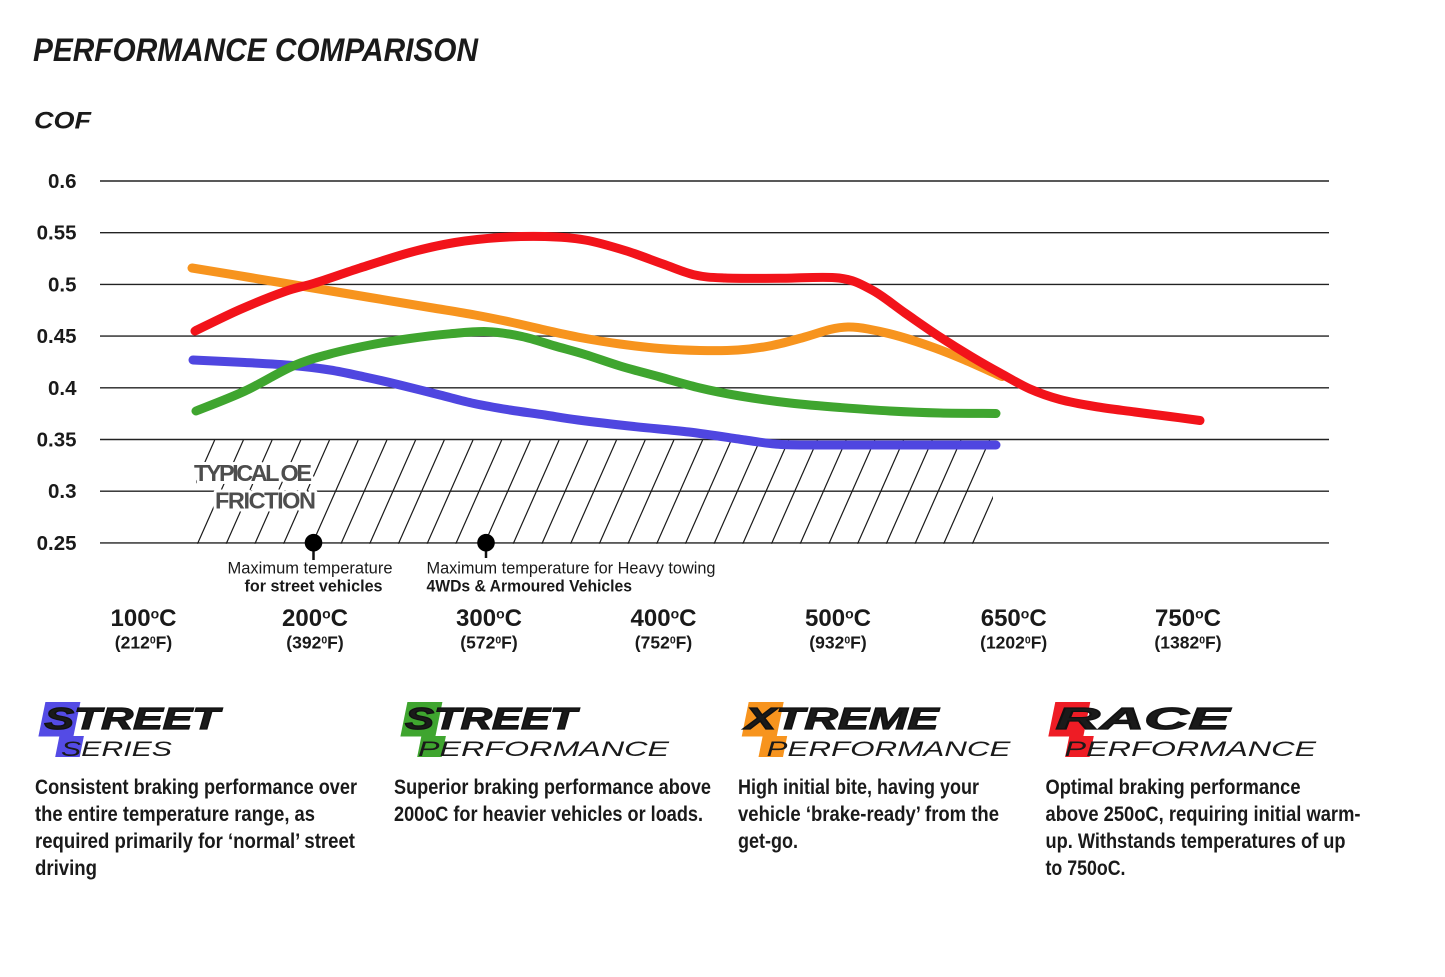 This screenshot has width=1445, height=977. What do you see at coordinates (837, 643) in the screenshot?
I see `svg-text: (9320F)` at bounding box center [837, 643].